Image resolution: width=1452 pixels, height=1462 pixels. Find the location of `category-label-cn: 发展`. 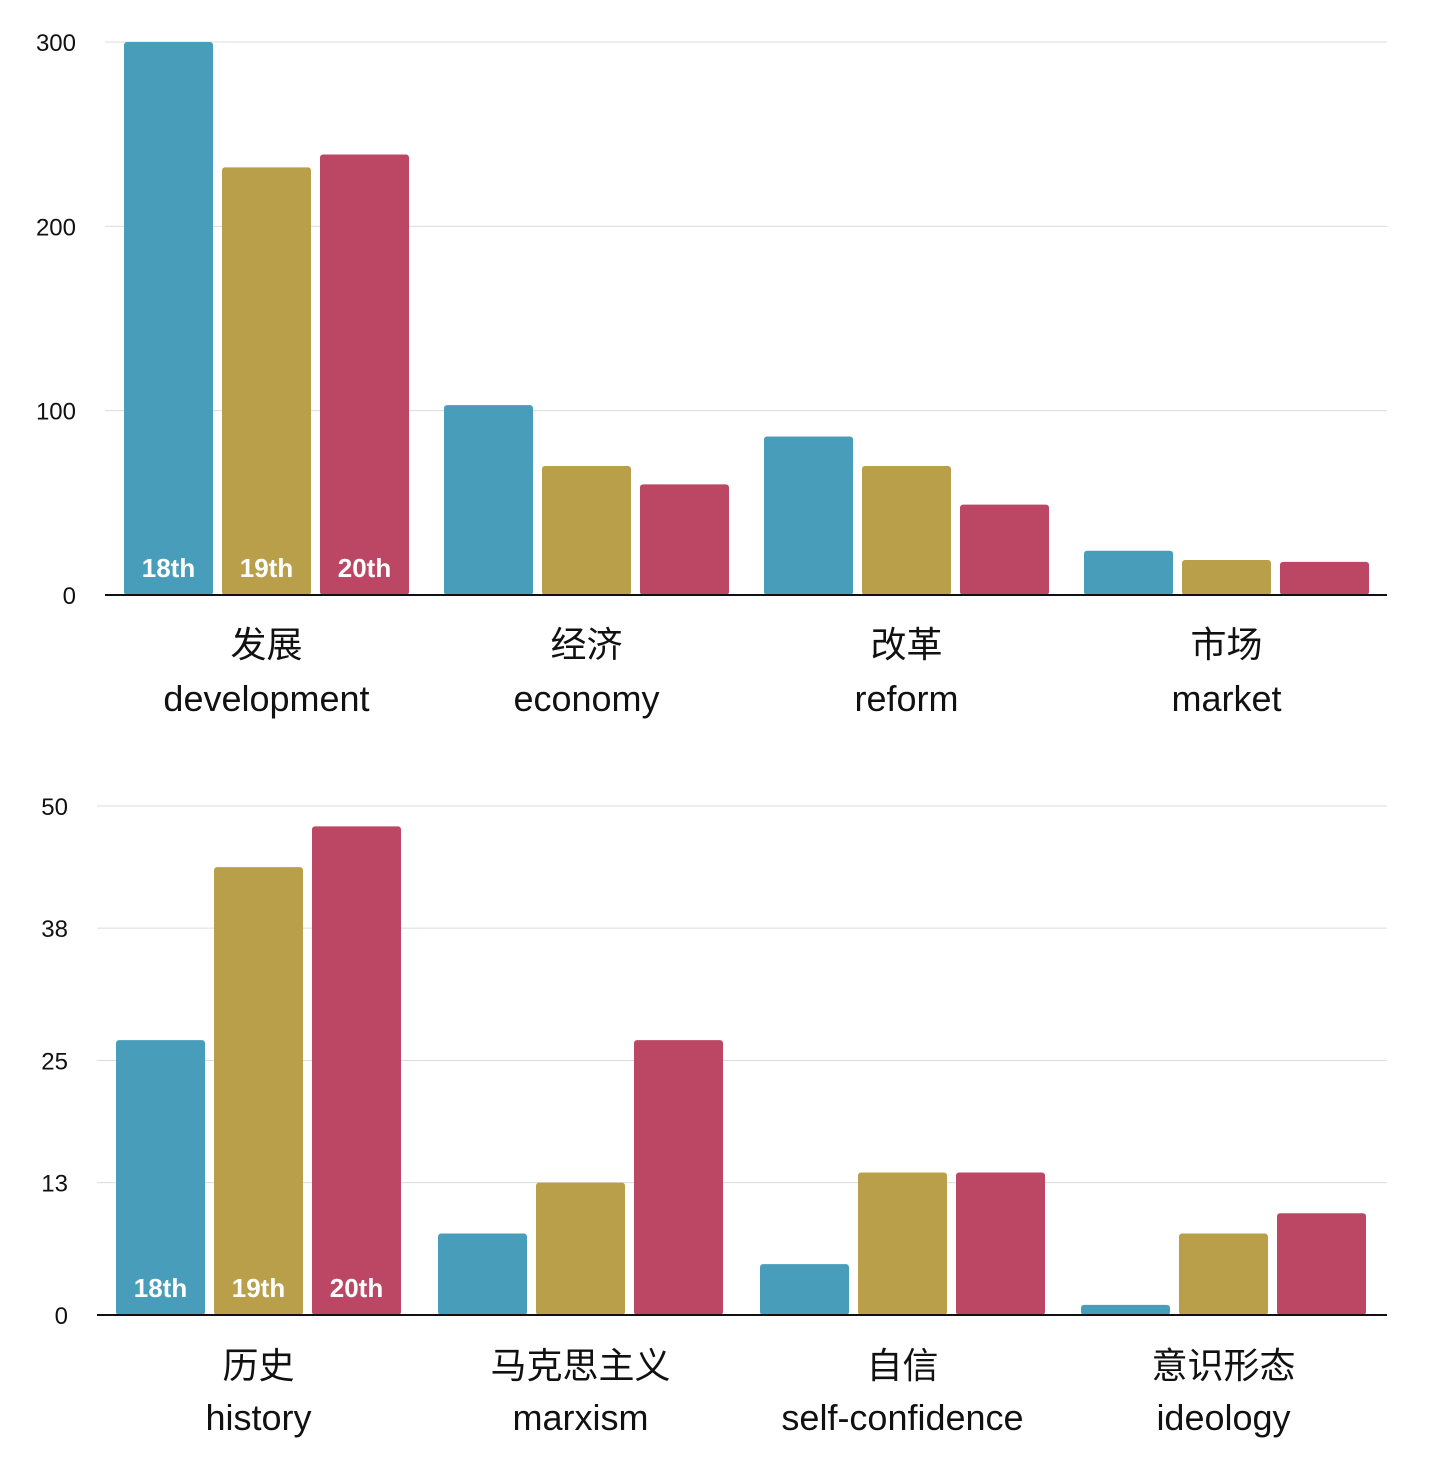

category-label-cn: 发展 is located at coordinates (266, 645).